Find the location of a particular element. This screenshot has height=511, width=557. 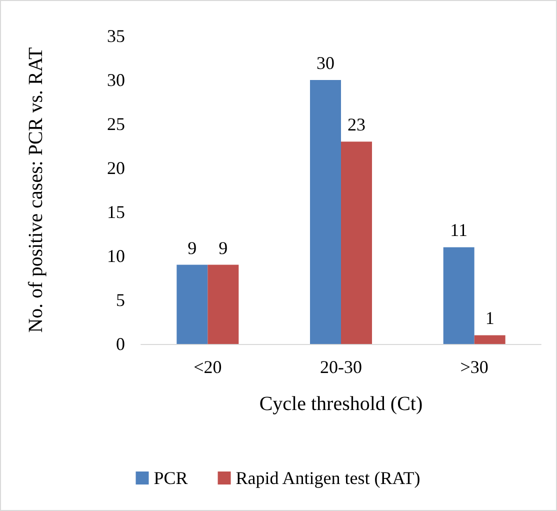

y-tick-label: 35 is located at coordinates (116, 36).